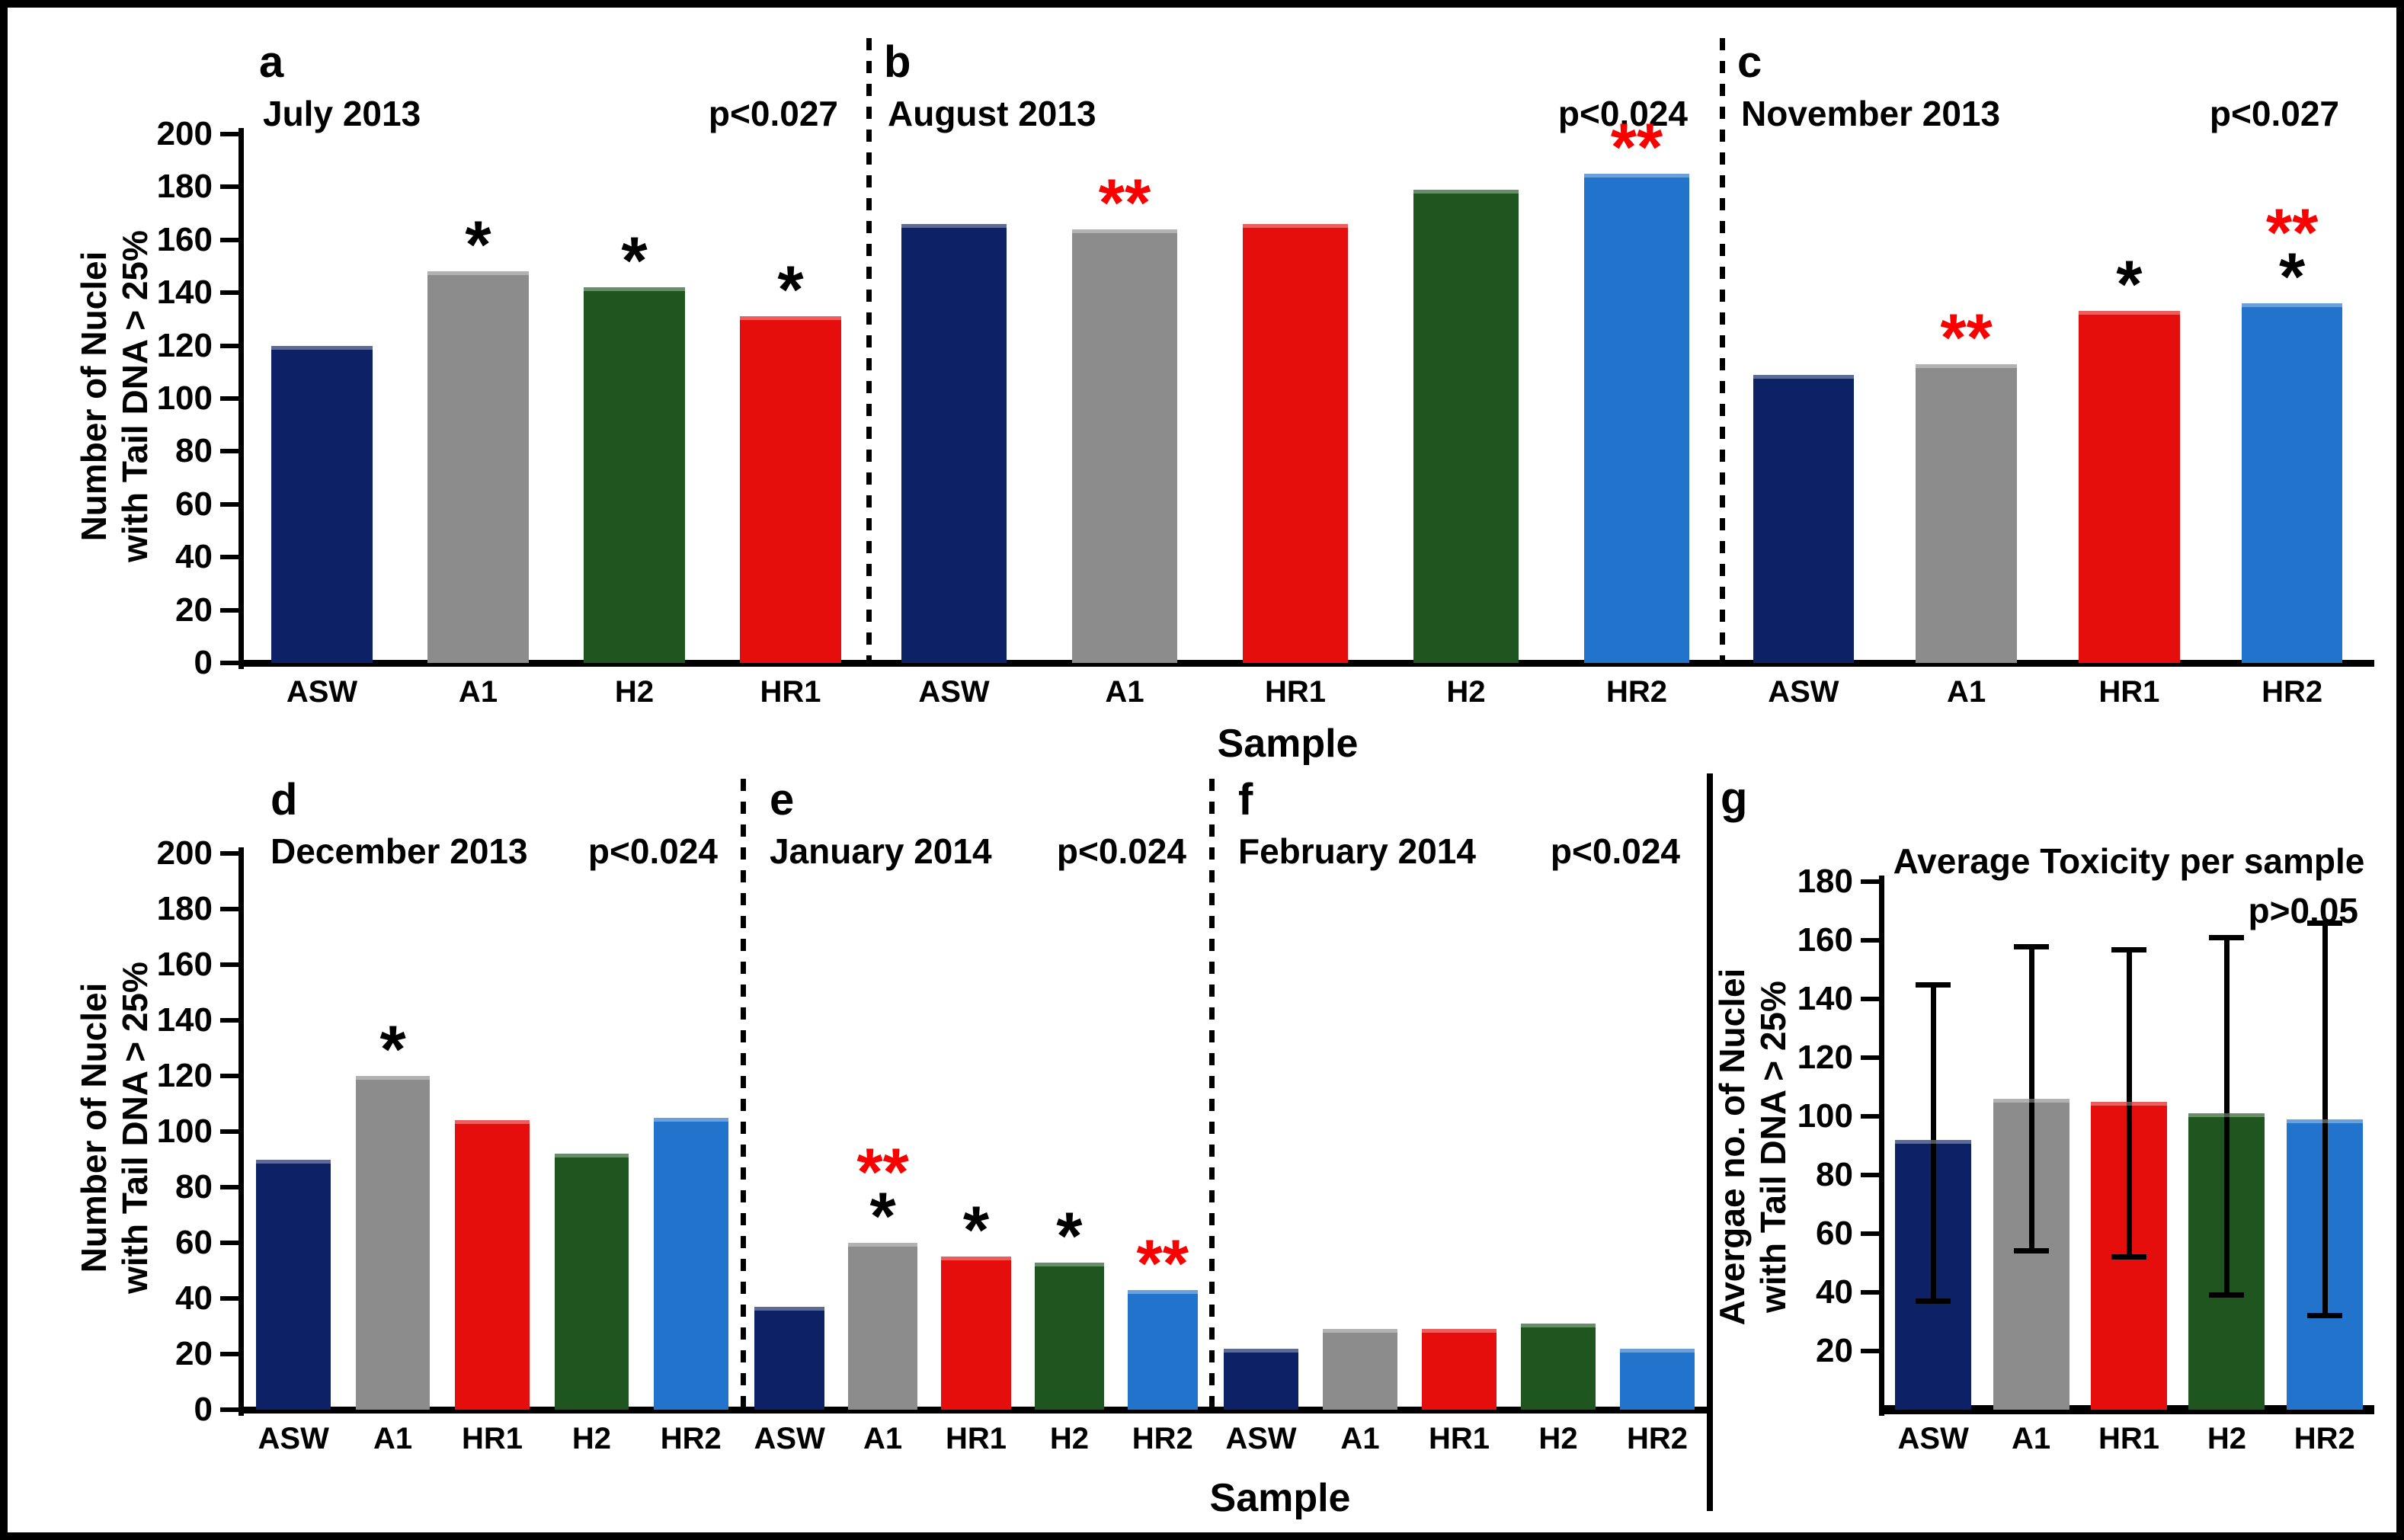 This screenshot has height=1540, width=2404. I want to click on bar-f-ASW, so click(1261, 1379).